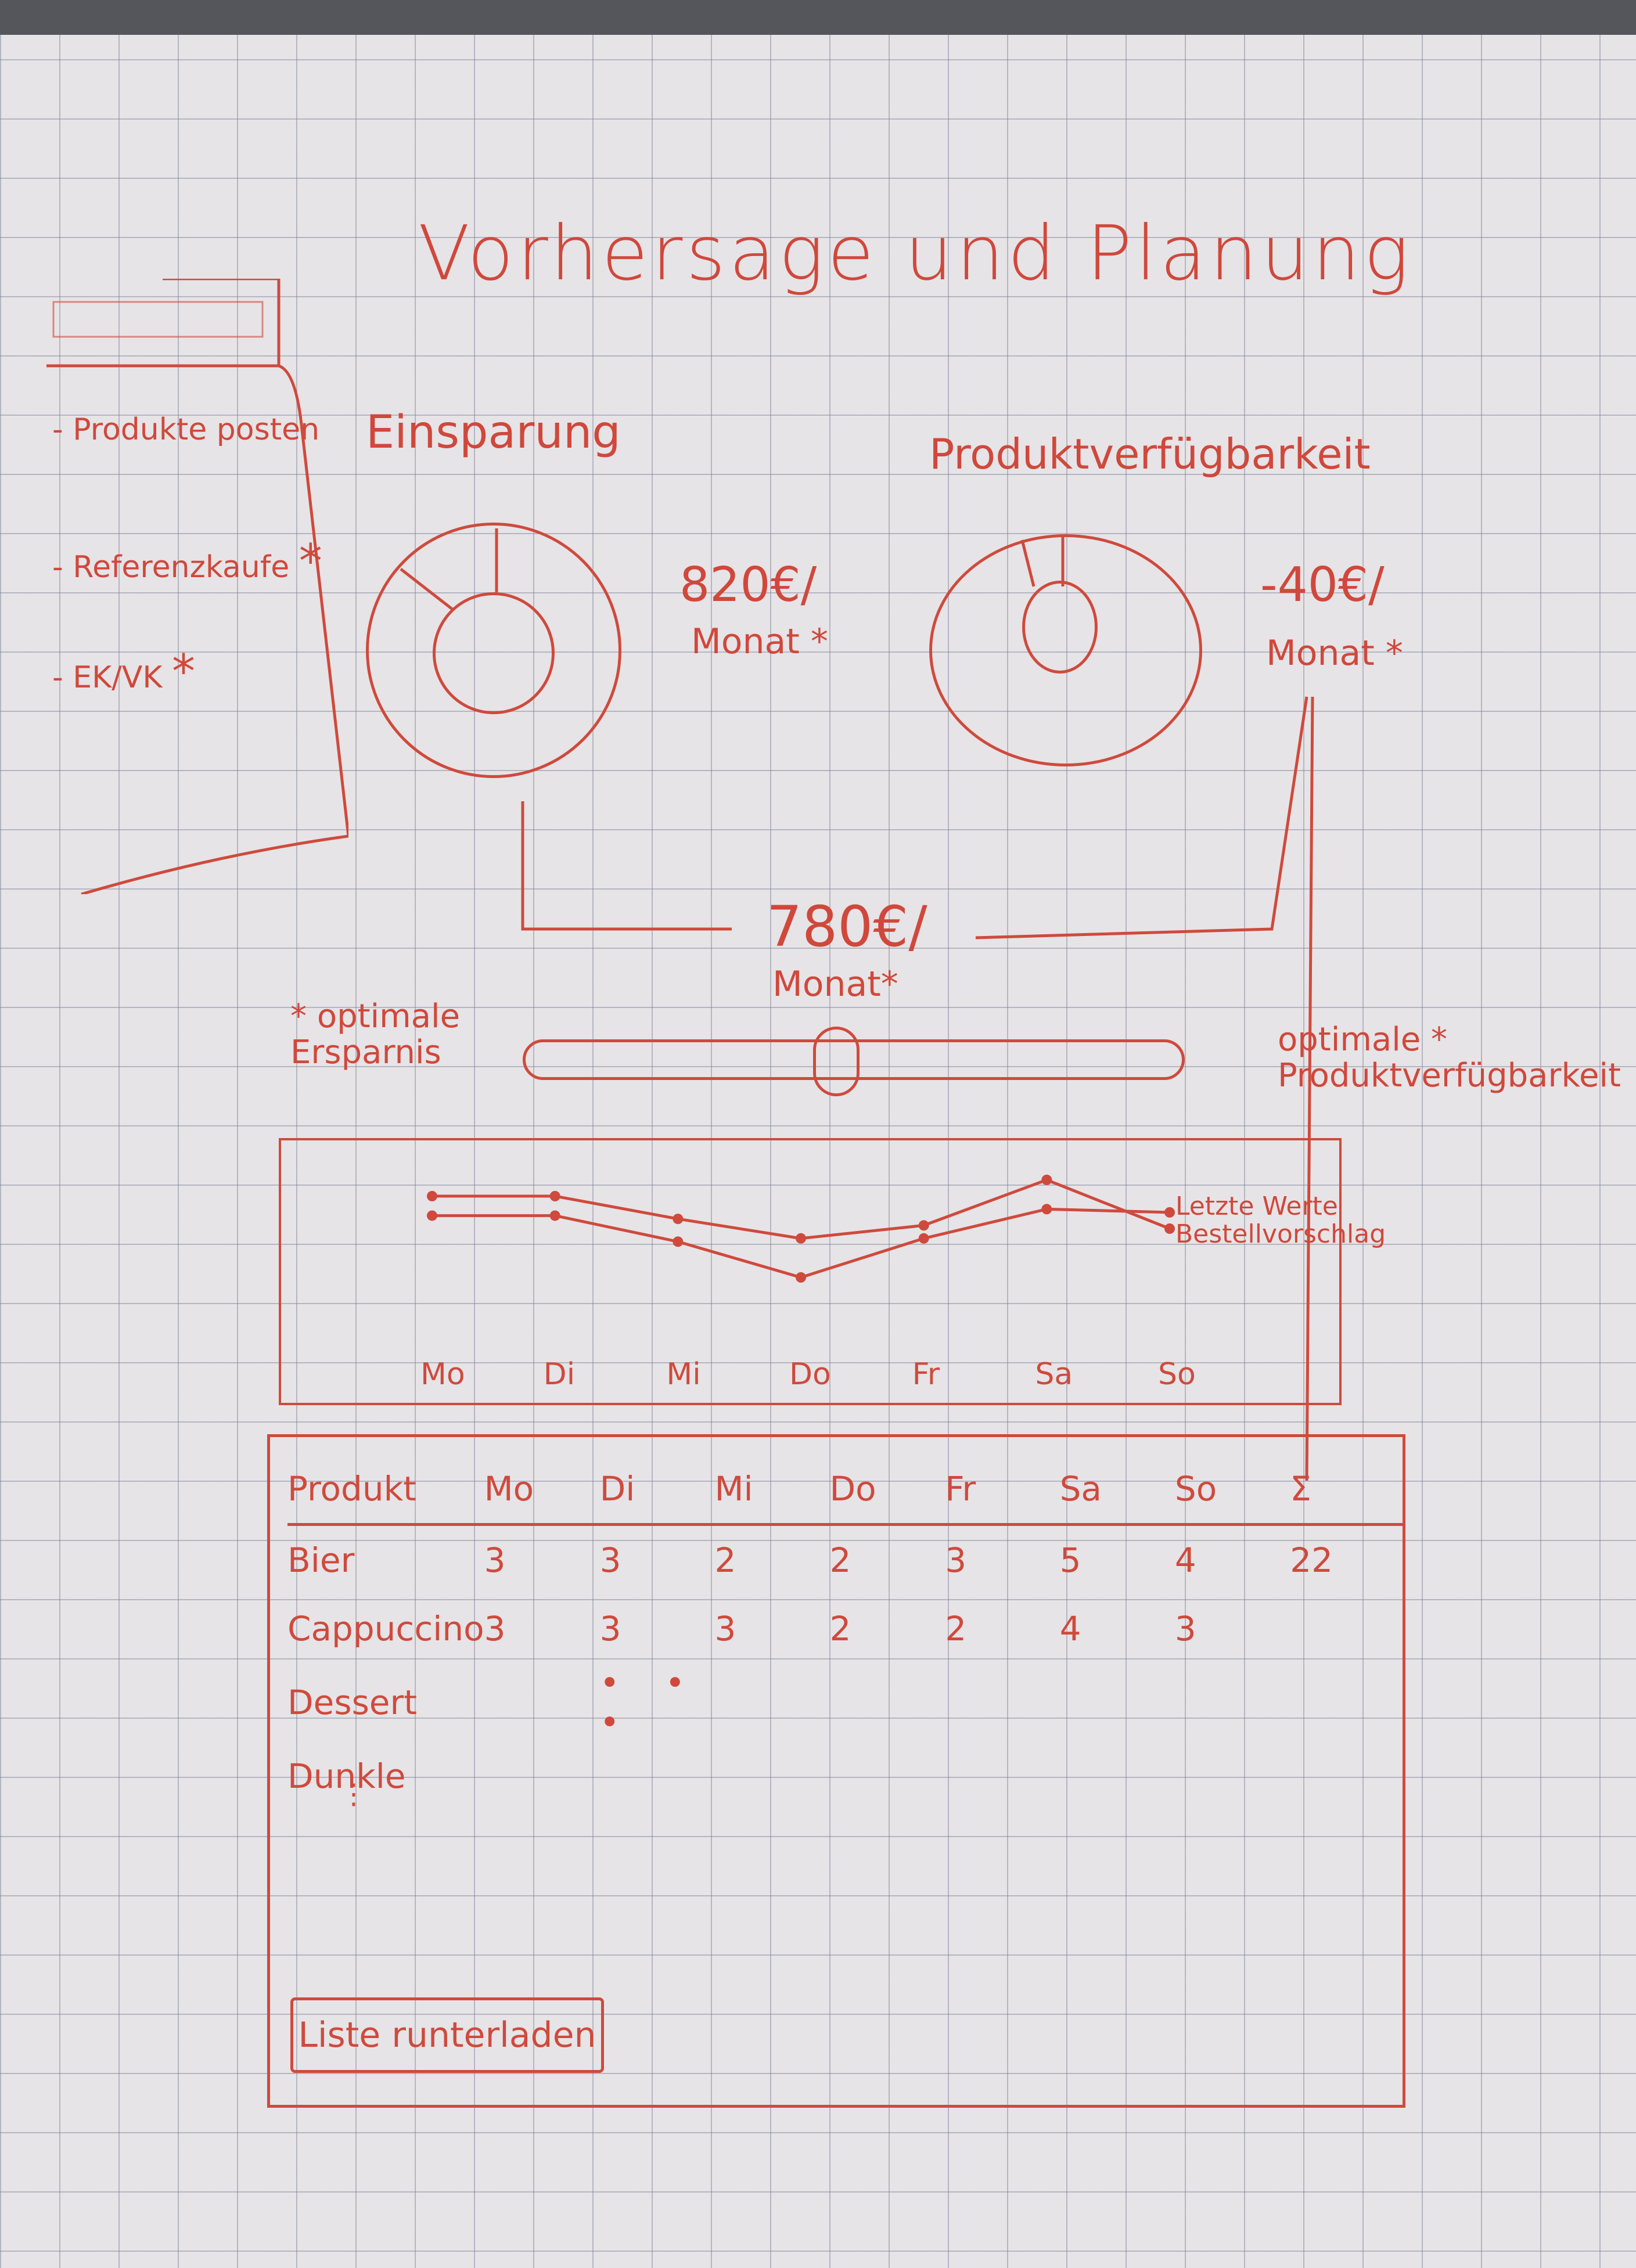 This screenshot has width=1636, height=2268. What do you see at coordinates (386, 1490) in the screenshot?
I see `header-produkt: Produkt` at bounding box center [386, 1490].